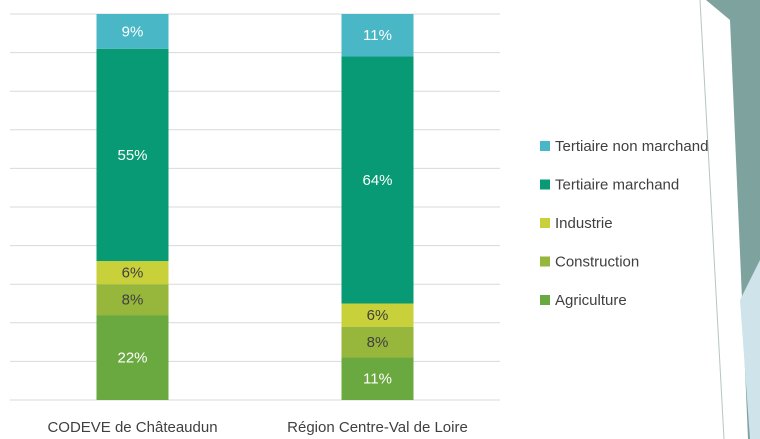  I want to click on legend-label: Tertiaire marchand, so click(617, 184).